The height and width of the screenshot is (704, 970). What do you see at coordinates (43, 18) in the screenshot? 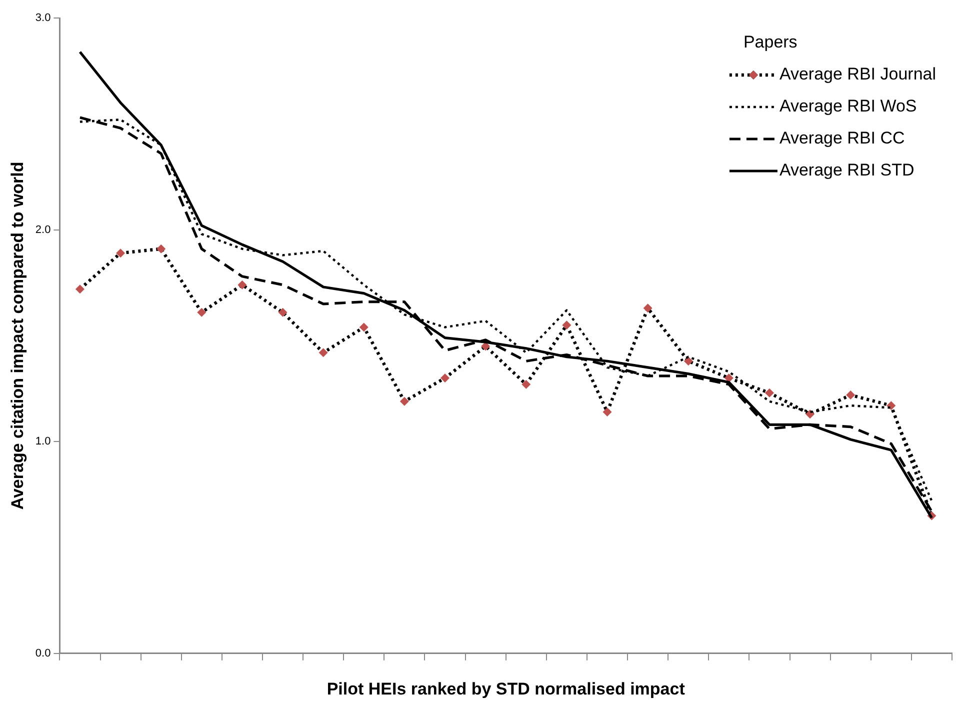
I see `y-tick-label: 3.0` at bounding box center [43, 18].